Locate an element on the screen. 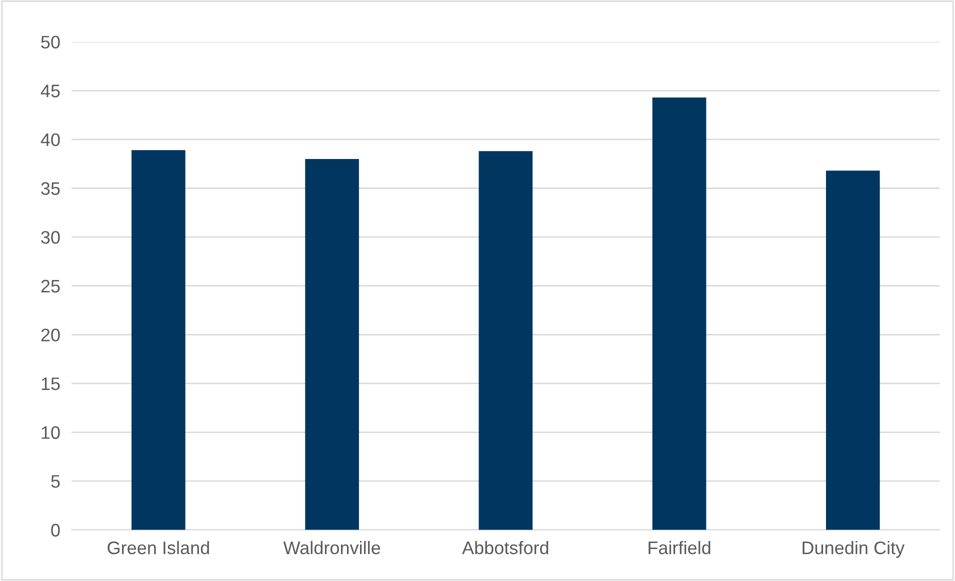 This screenshot has width=955, height=581. y-tick-label: 35 is located at coordinates (50, 188).